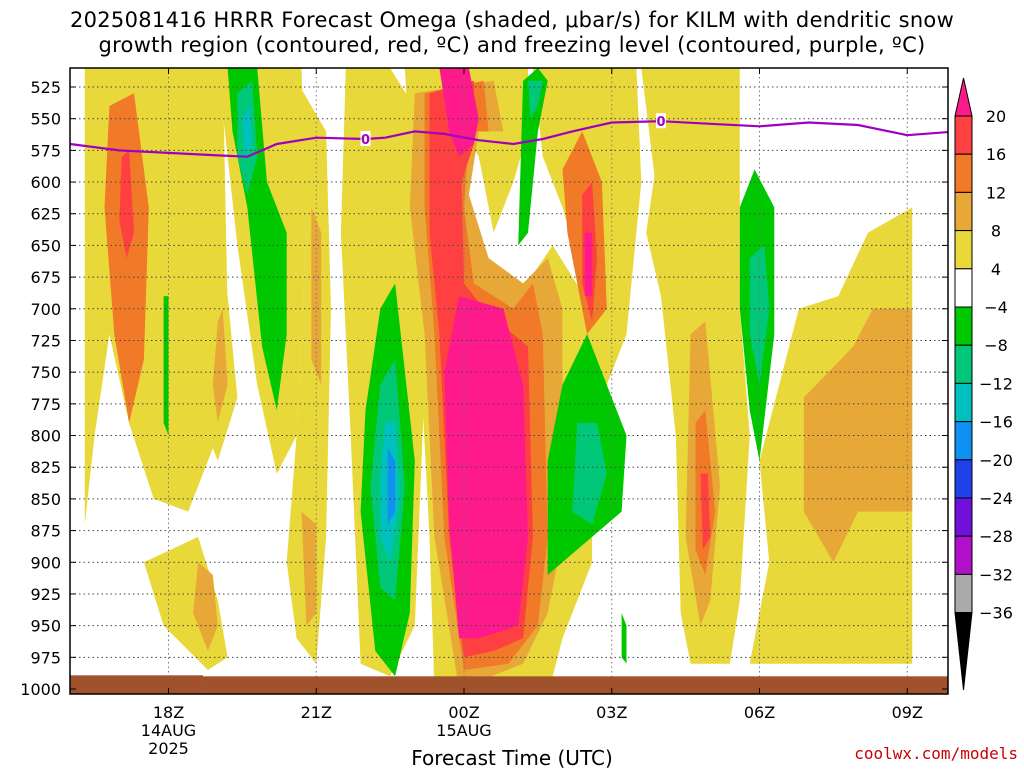 This screenshot has height=770, width=1024. What do you see at coordinates (316, 712) in the screenshot?
I see `x-tick-label-21Z: 21Z` at bounding box center [316, 712].